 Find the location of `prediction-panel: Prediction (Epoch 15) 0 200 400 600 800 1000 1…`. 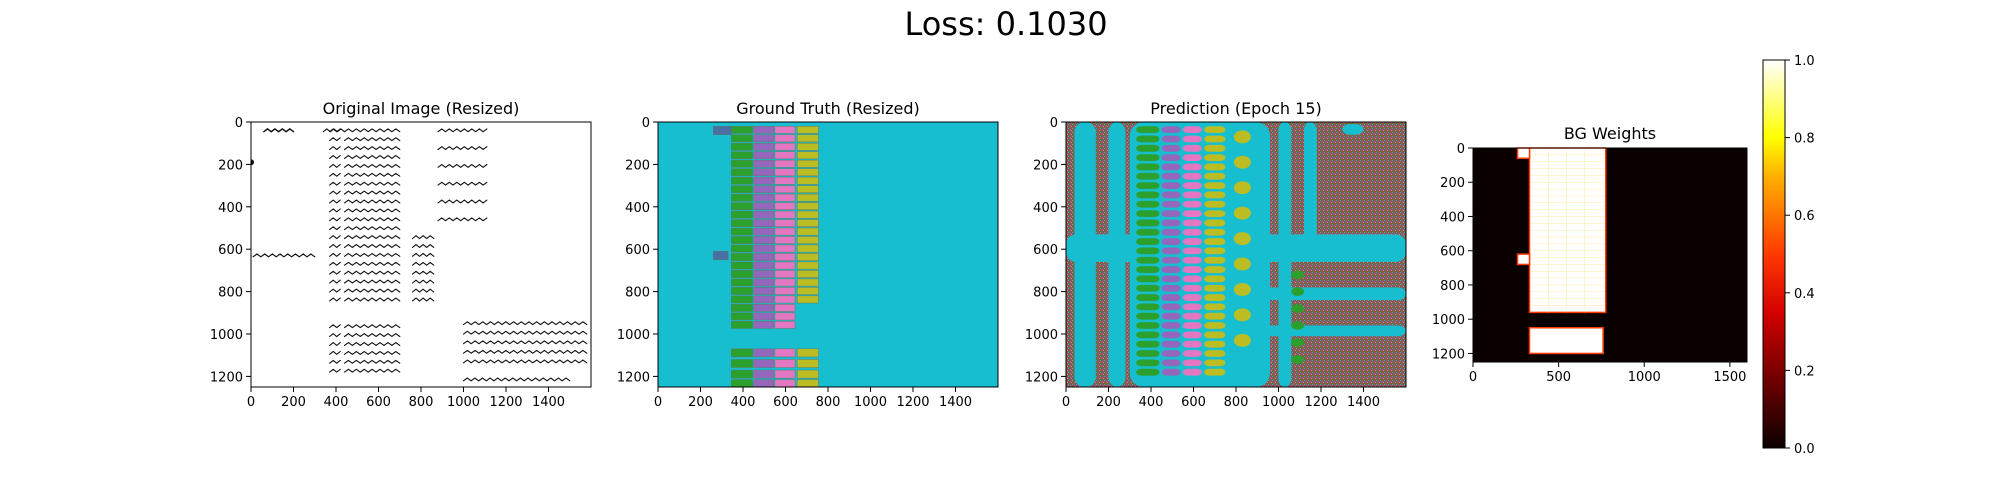

prediction-panel: Prediction (Epoch 15) 0 200 400 600 800 1000 1… is located at coordinates (1216, 254).